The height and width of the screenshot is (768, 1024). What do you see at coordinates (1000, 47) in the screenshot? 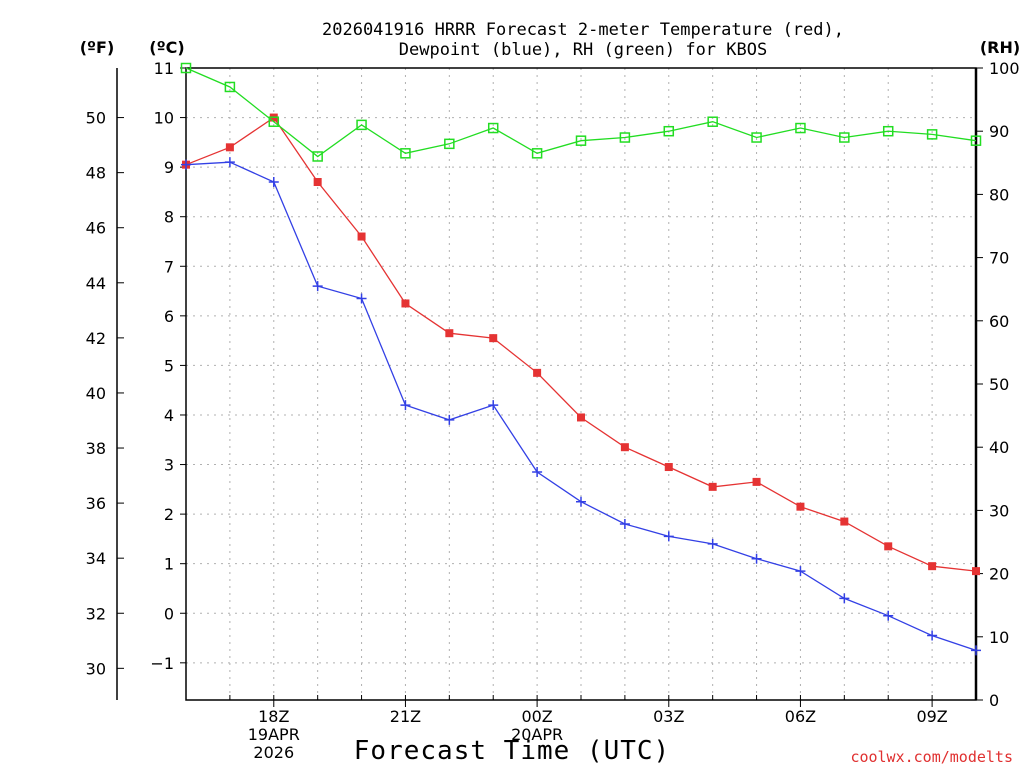
I see `rh-unit-label: (RH)` at bounding box center [1000, 47].